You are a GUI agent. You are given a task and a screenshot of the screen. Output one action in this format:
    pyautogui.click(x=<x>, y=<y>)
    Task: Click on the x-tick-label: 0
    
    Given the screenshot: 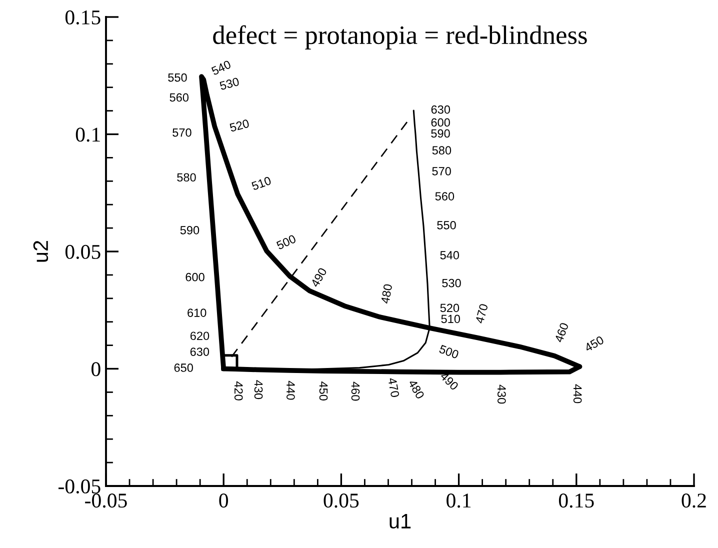 What is the action you would take?
    pyautogui.click(x=223, y=501)
    